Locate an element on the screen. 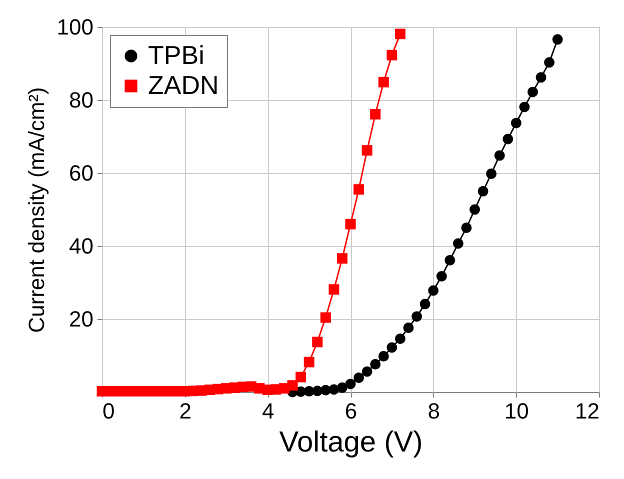  y-tick-label: 20 is located at coordinates (81, 319).